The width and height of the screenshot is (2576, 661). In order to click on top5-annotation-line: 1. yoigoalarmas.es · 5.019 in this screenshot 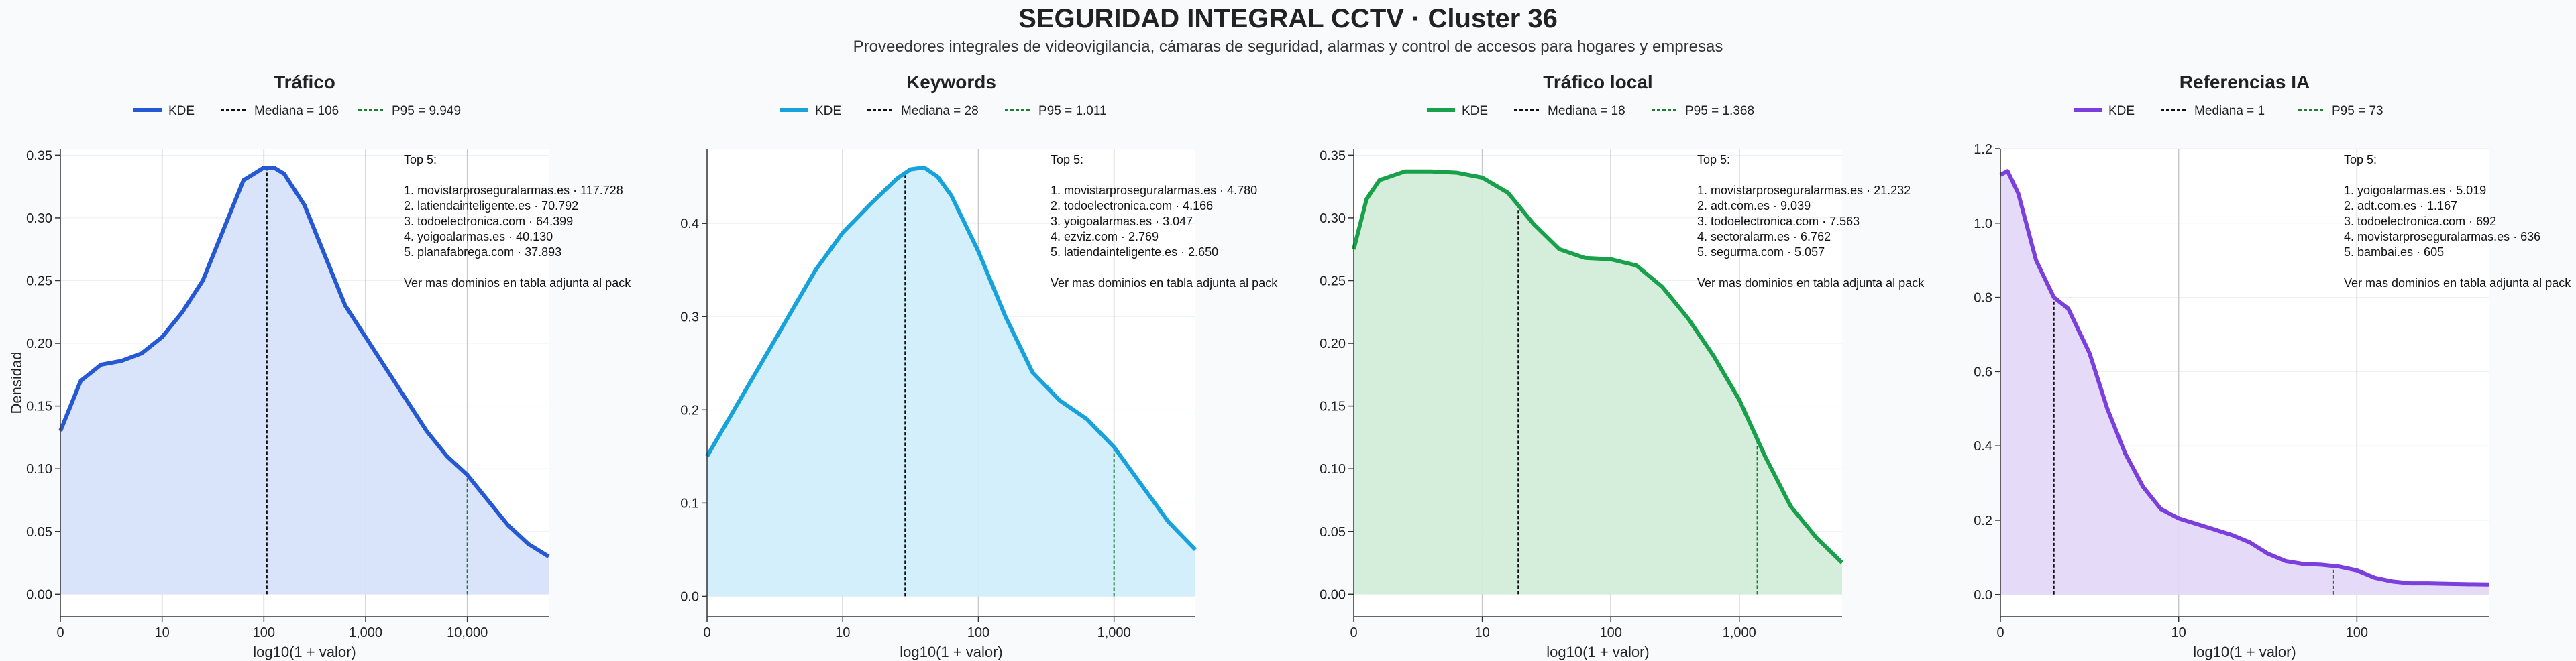, I will do `click(2415, 190)`.